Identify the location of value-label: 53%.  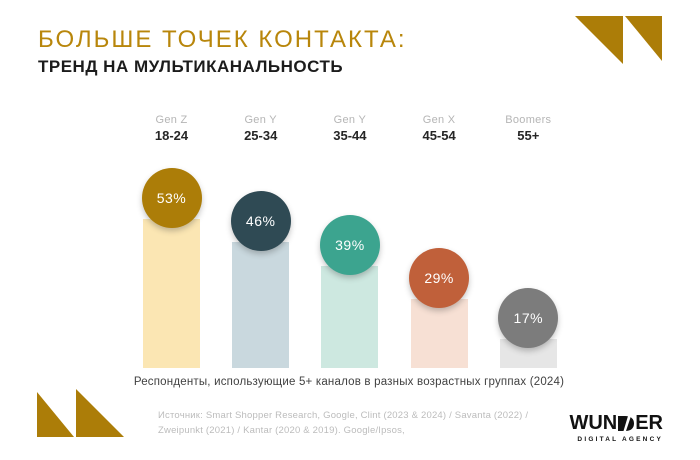
(171, 198).